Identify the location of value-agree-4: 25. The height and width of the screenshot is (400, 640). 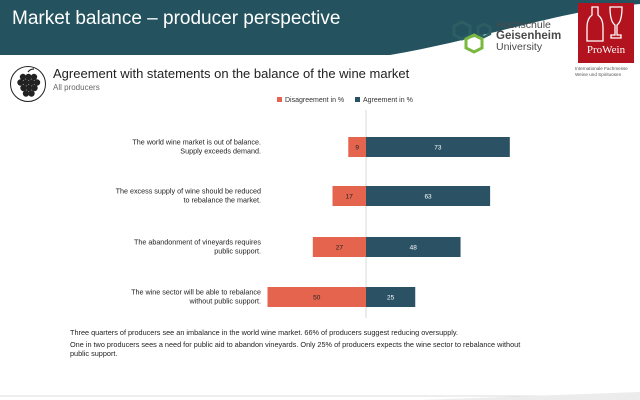
(391, 298).